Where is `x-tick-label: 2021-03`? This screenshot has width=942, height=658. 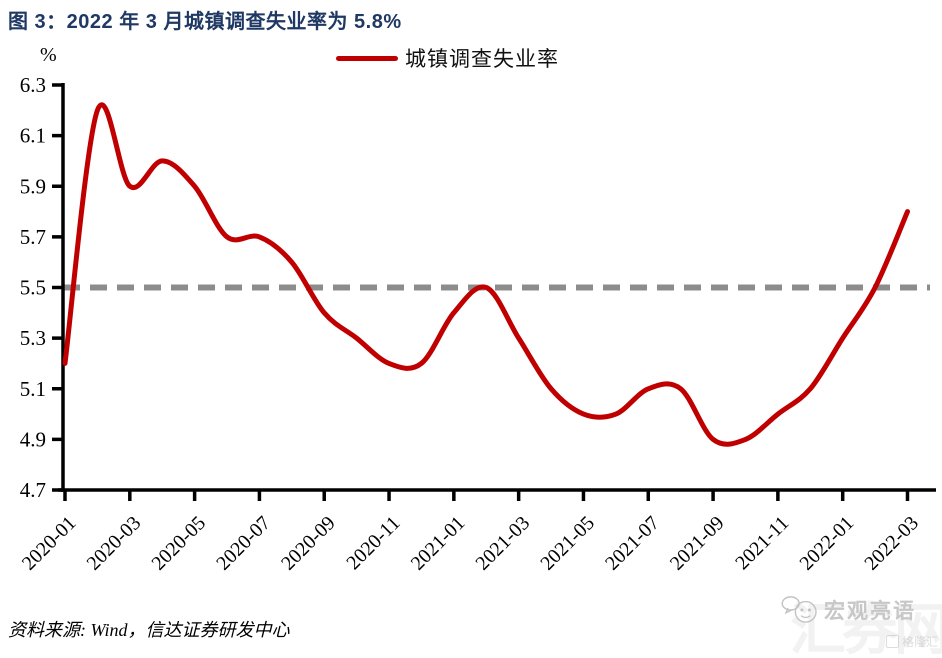 x-tick-label: 2021-03 is located at coordinates (502, 543).